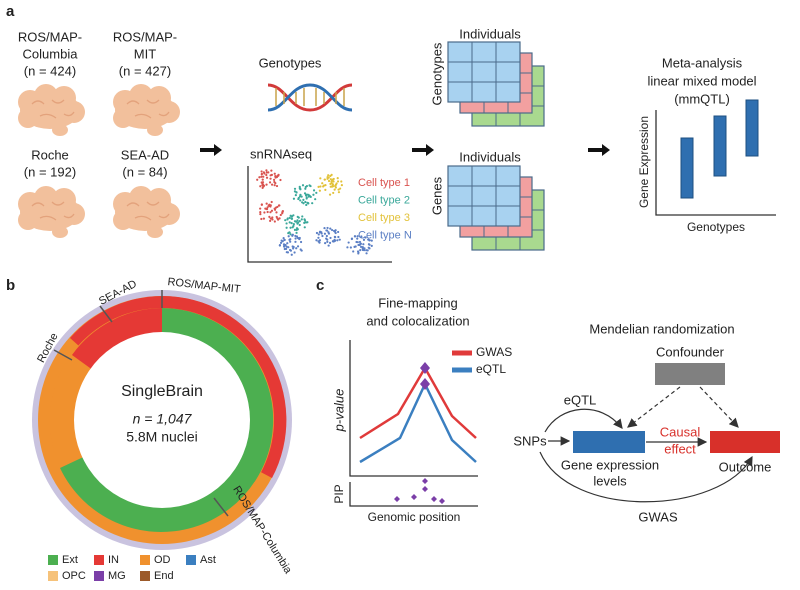 The width and height of the screenshot is (800, 590). Describe the element at coordinates (530, 440) in the screenshot. I see `snps-label: SNPs` at that location.